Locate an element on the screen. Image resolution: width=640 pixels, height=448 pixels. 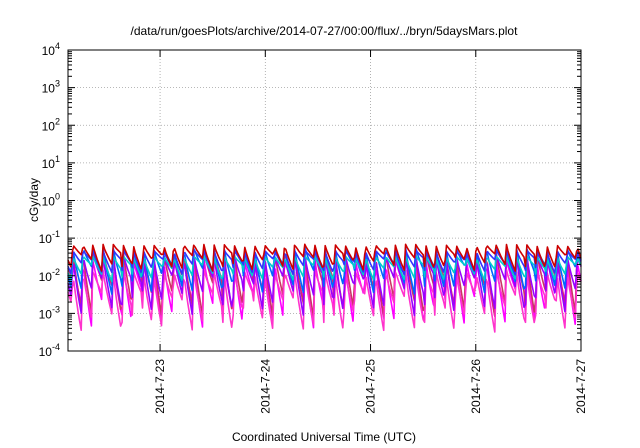
x-tick-label: 2014-7-23 is located at coordinates (160, 386).